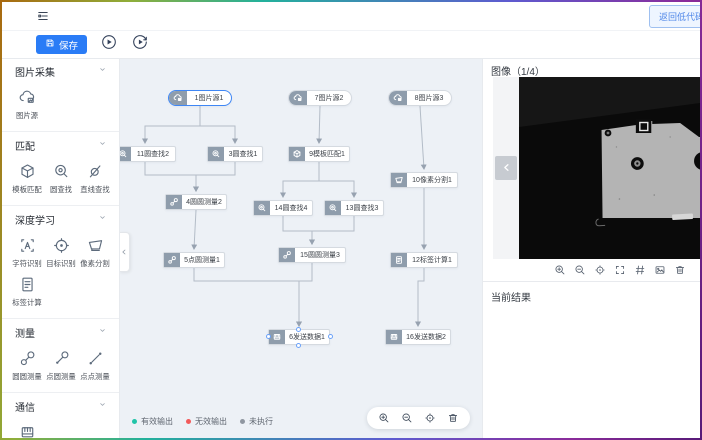 The image size is (702, 440). I want to click on node-label: 15圆圆测量3, so click(320, 255).